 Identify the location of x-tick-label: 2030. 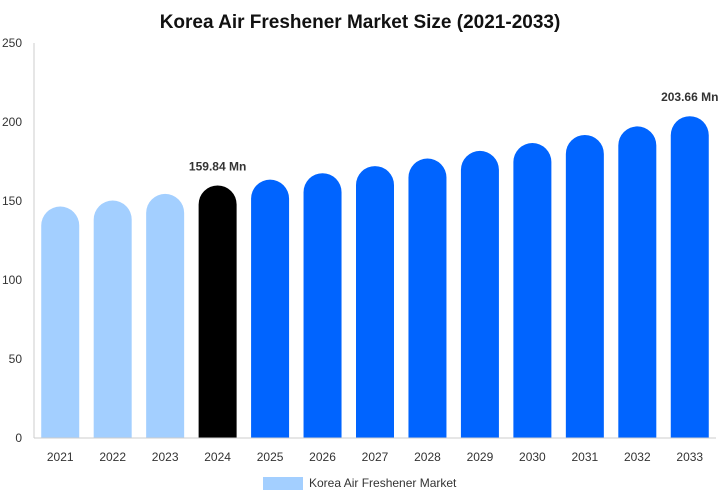
(532, 457).